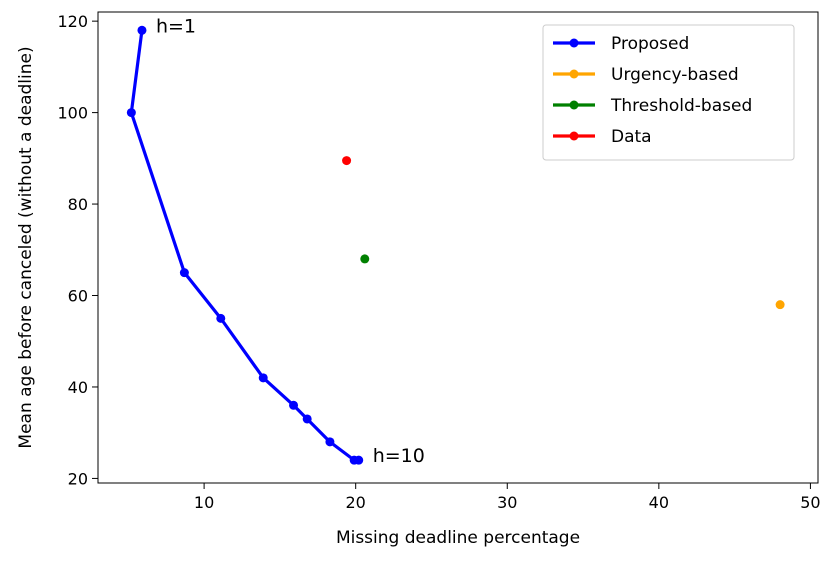 The height and width of the screenshot is (562, 831). I want to click on y-tick-label: 100, so click(72, 113).